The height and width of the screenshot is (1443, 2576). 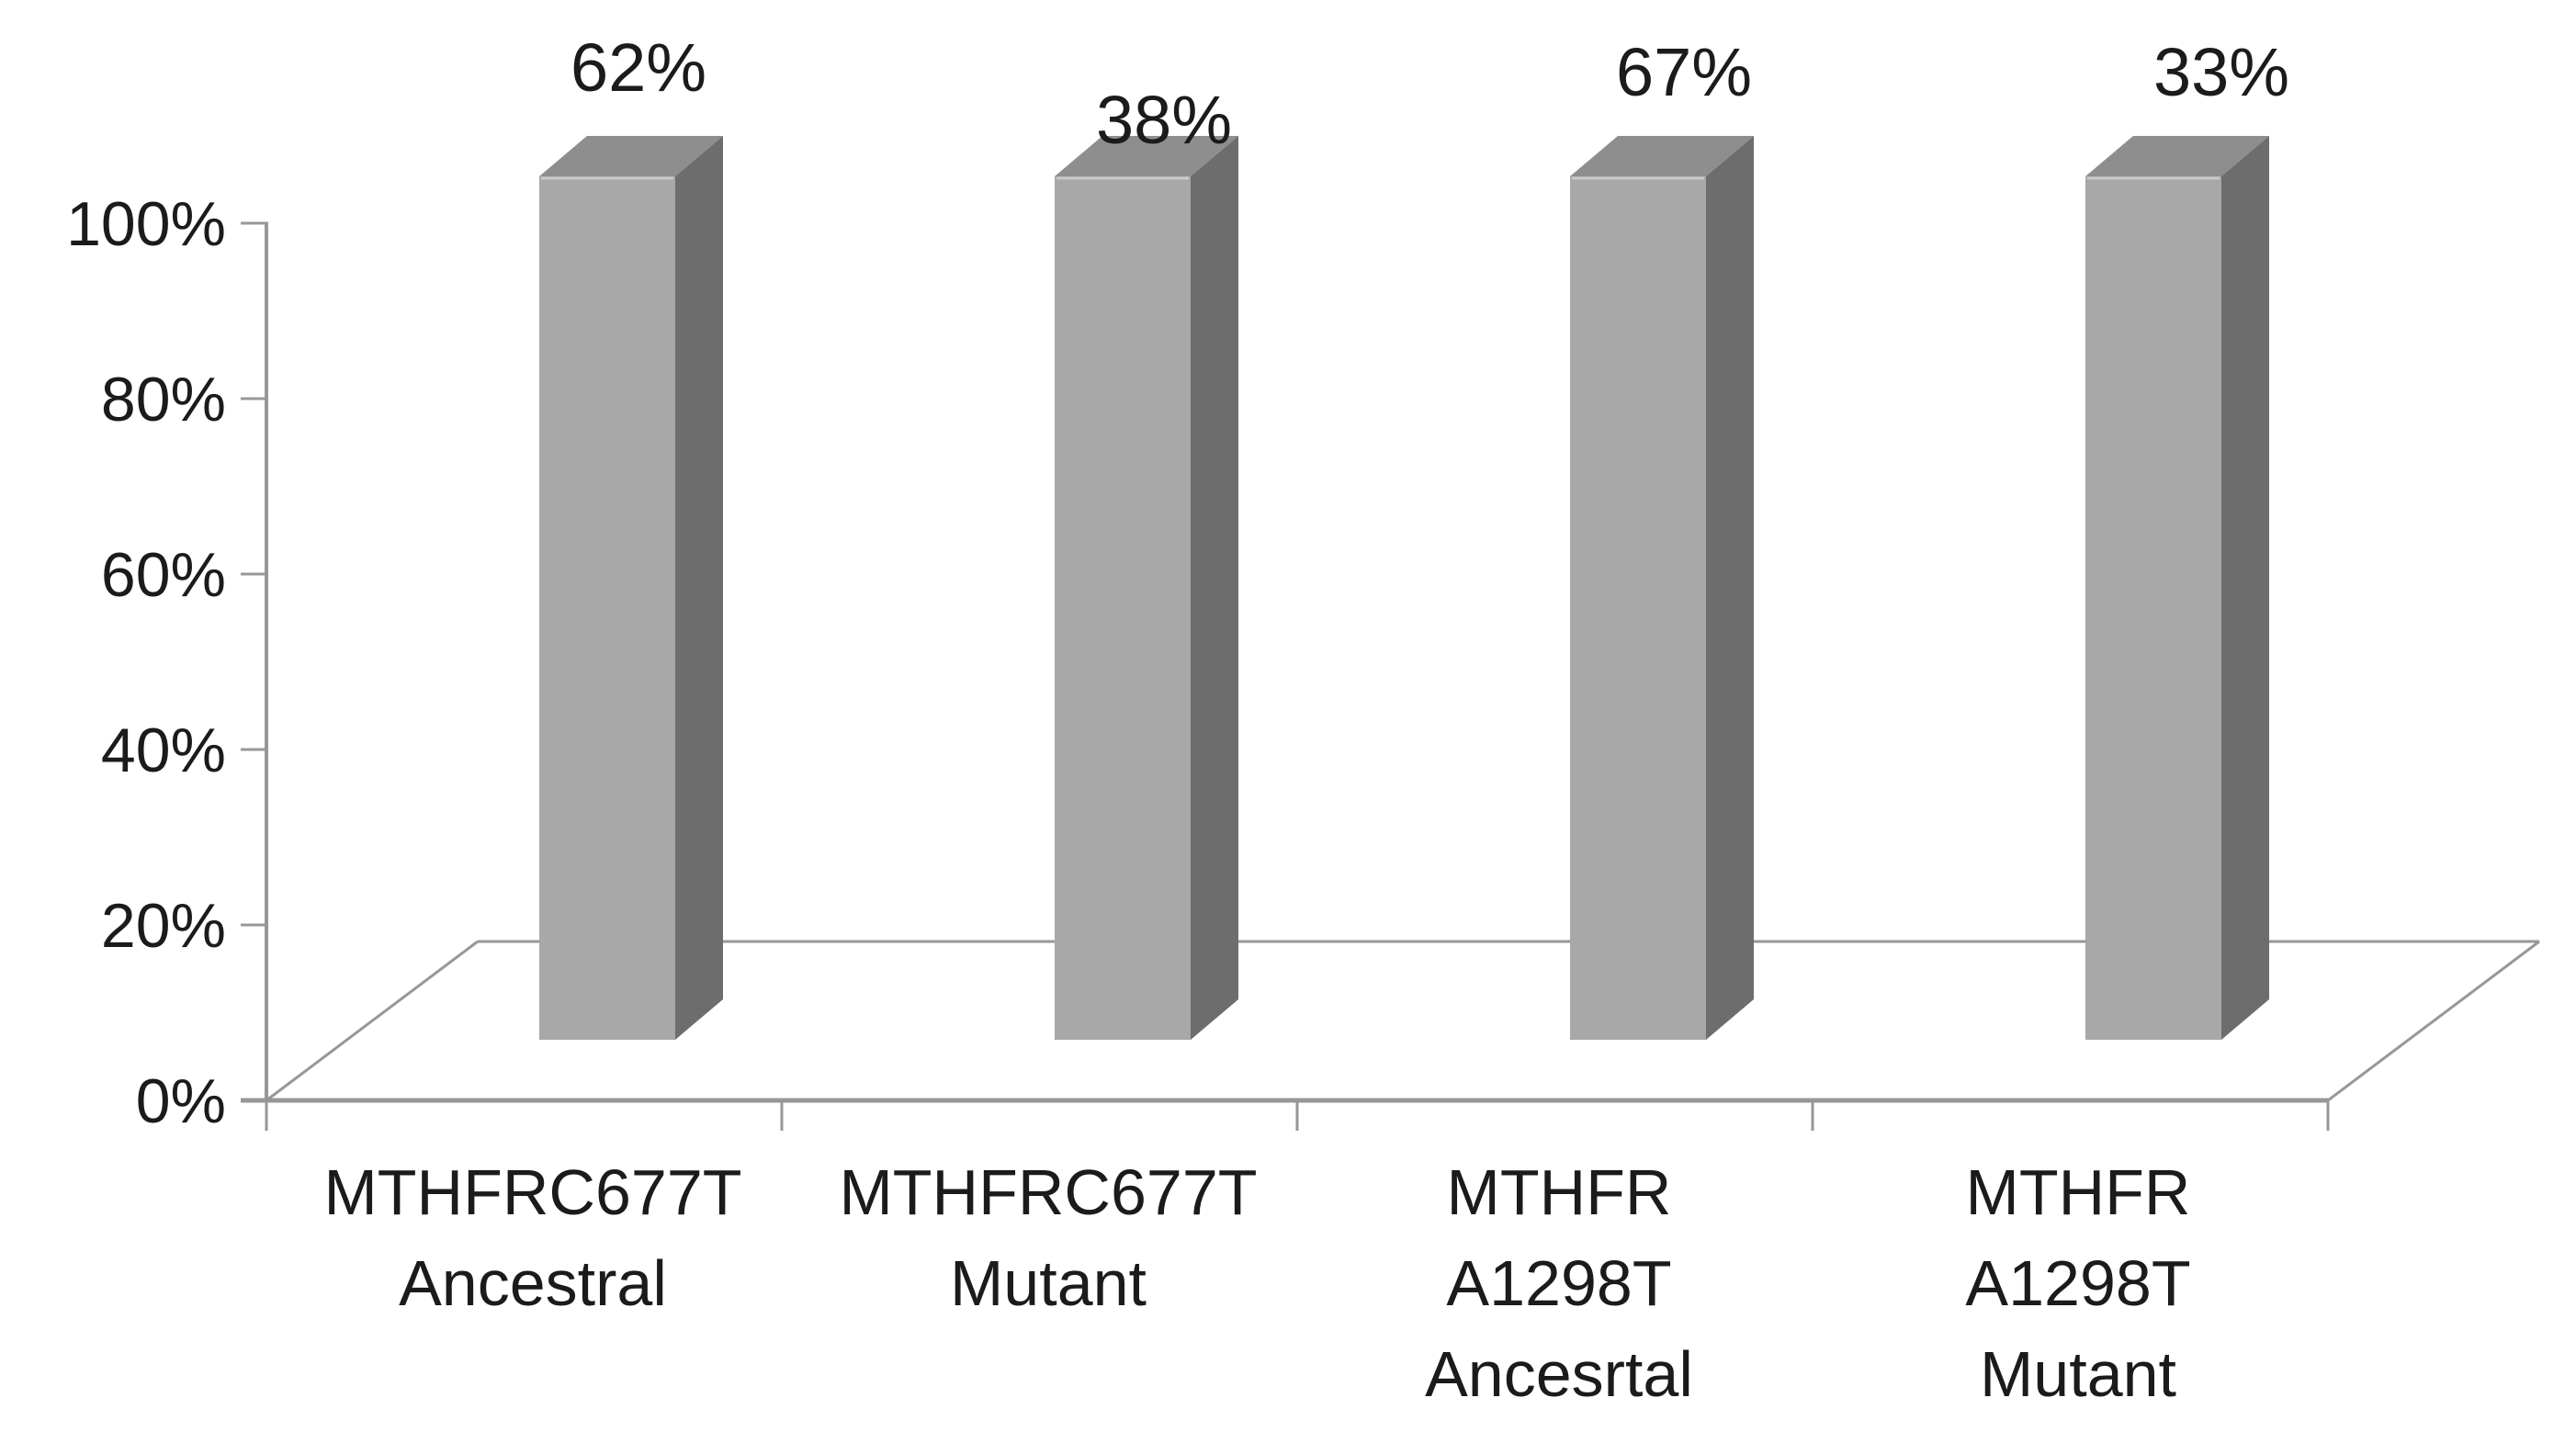 What do you see at coordinates (1164, 120) in the screenshot?
I see `value-label: 38%` at bounding box center [1164, 120].